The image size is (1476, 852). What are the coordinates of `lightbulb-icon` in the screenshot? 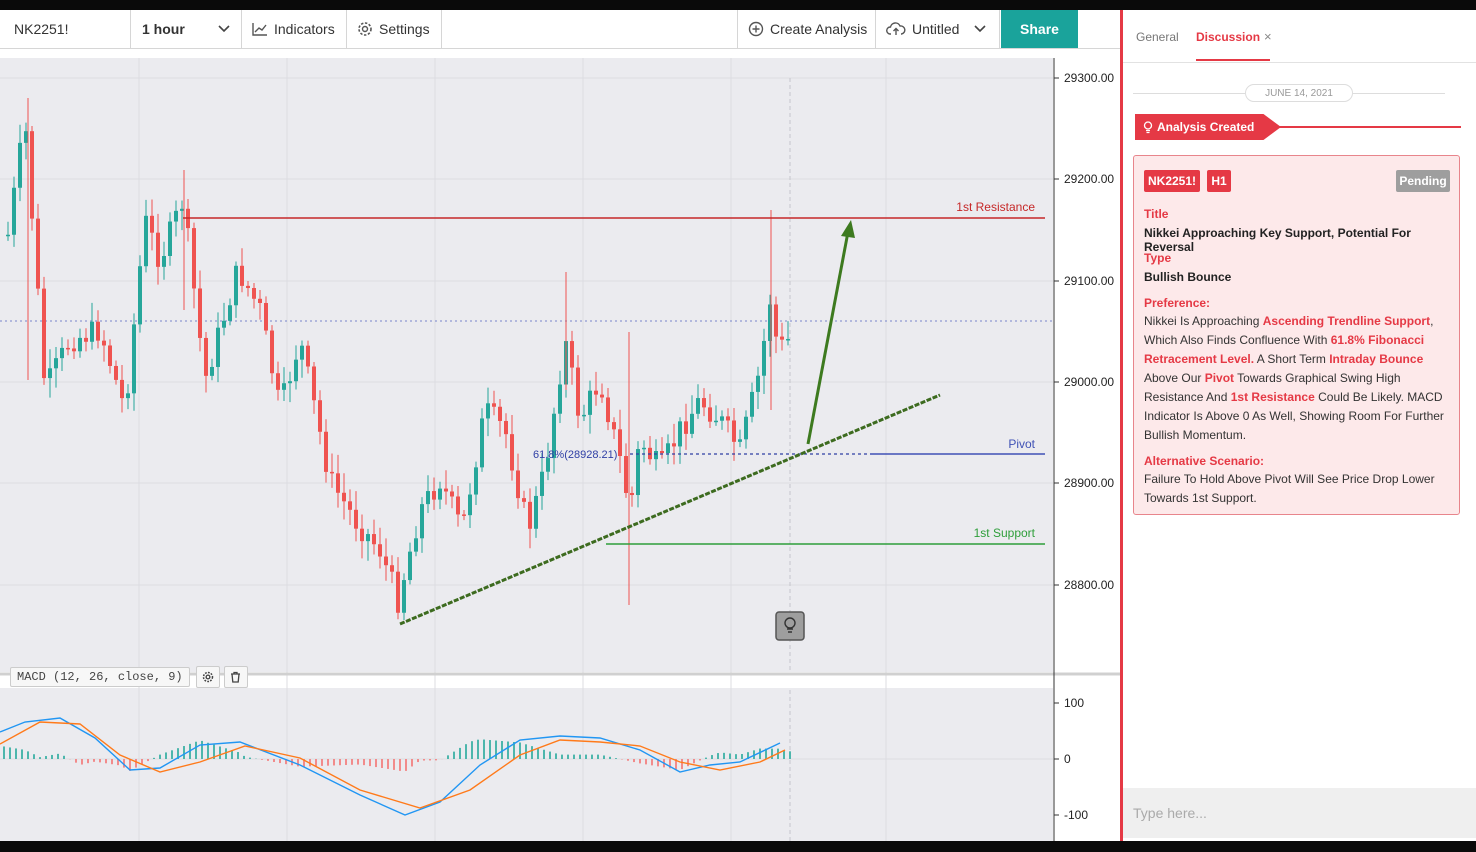 It's located at (1148, 126).